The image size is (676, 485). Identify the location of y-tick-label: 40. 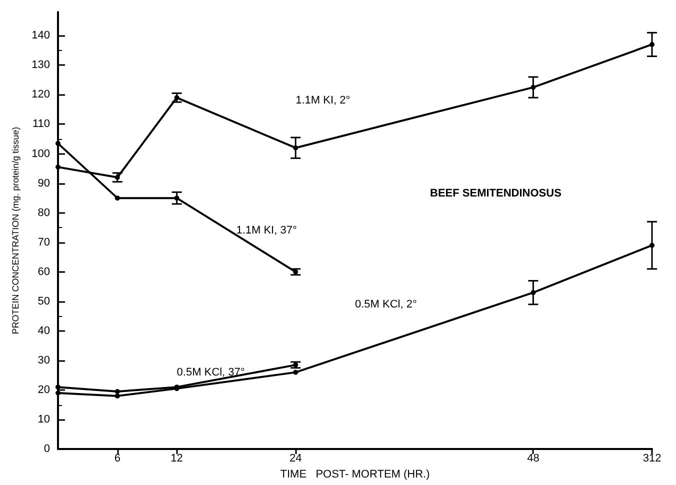
(44, 330).